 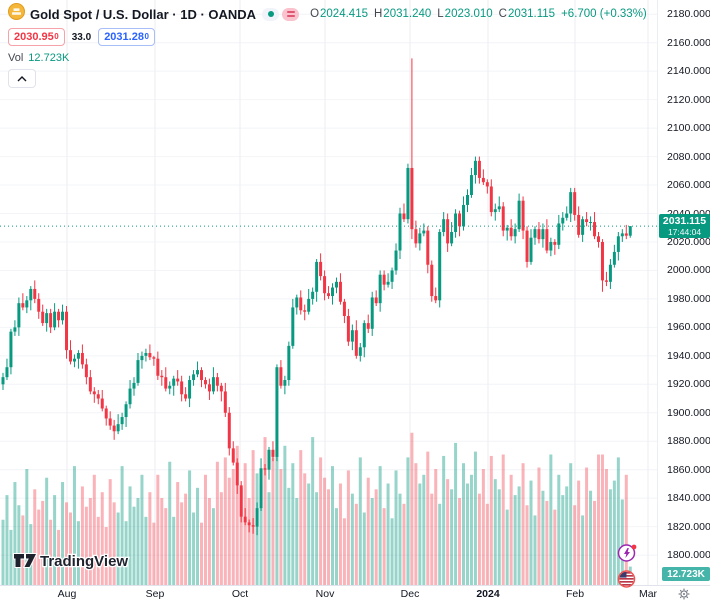 I want to click on sell-button: 2030.95 0, so click(x=36, y=37).